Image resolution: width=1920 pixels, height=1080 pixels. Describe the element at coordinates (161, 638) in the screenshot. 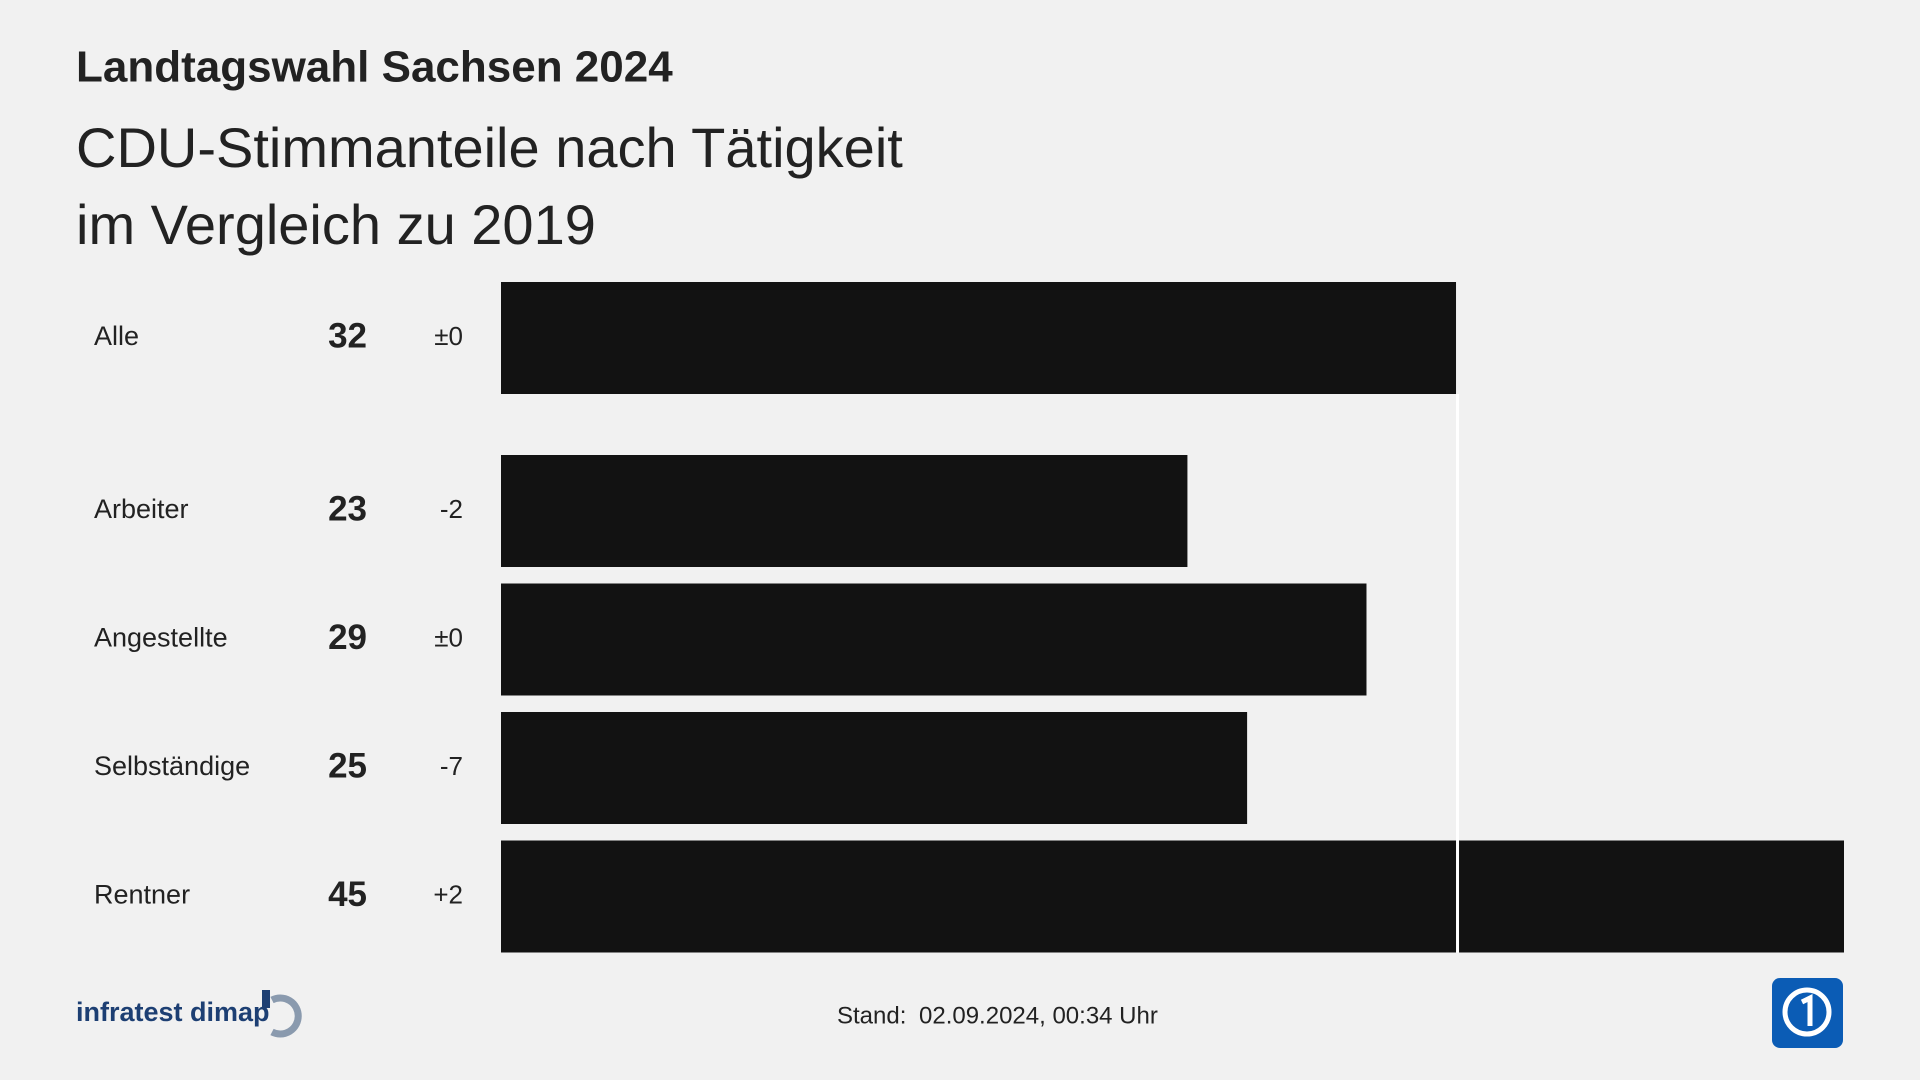

I see `category-label: Angestellte` at that location.